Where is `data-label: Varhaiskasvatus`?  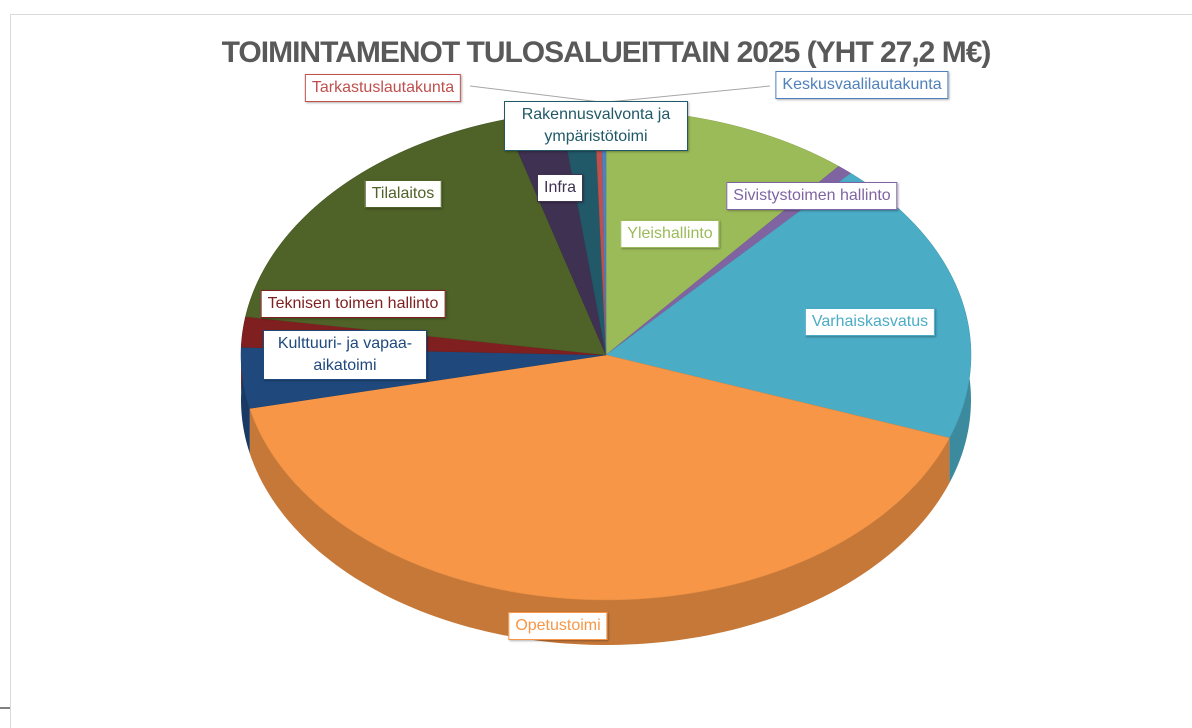 data-label: Varhaiskasvatus is located at coordinates (870, 322).